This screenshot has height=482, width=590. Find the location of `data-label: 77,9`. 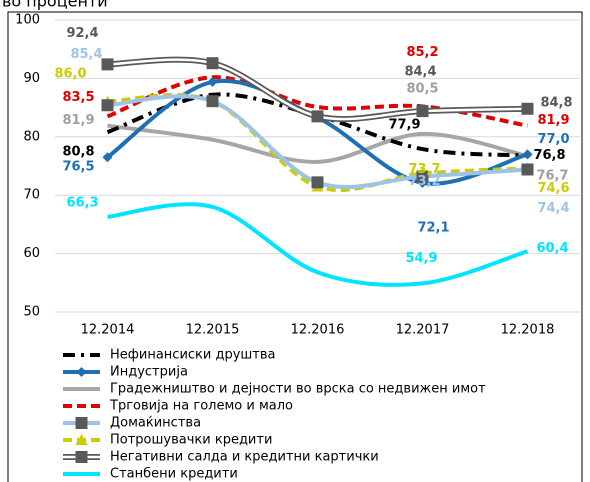

data-label: 77,9 is located at coordinates (404, 125).